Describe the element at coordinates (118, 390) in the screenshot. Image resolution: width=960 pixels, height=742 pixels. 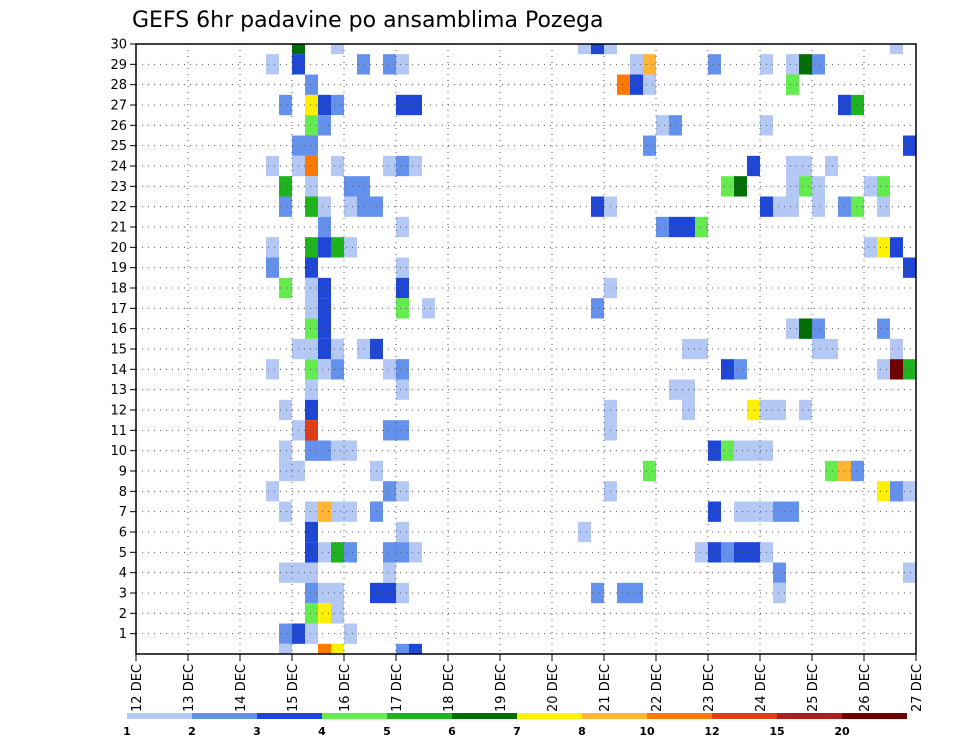
I see `y-tick-label: 13` at that location.